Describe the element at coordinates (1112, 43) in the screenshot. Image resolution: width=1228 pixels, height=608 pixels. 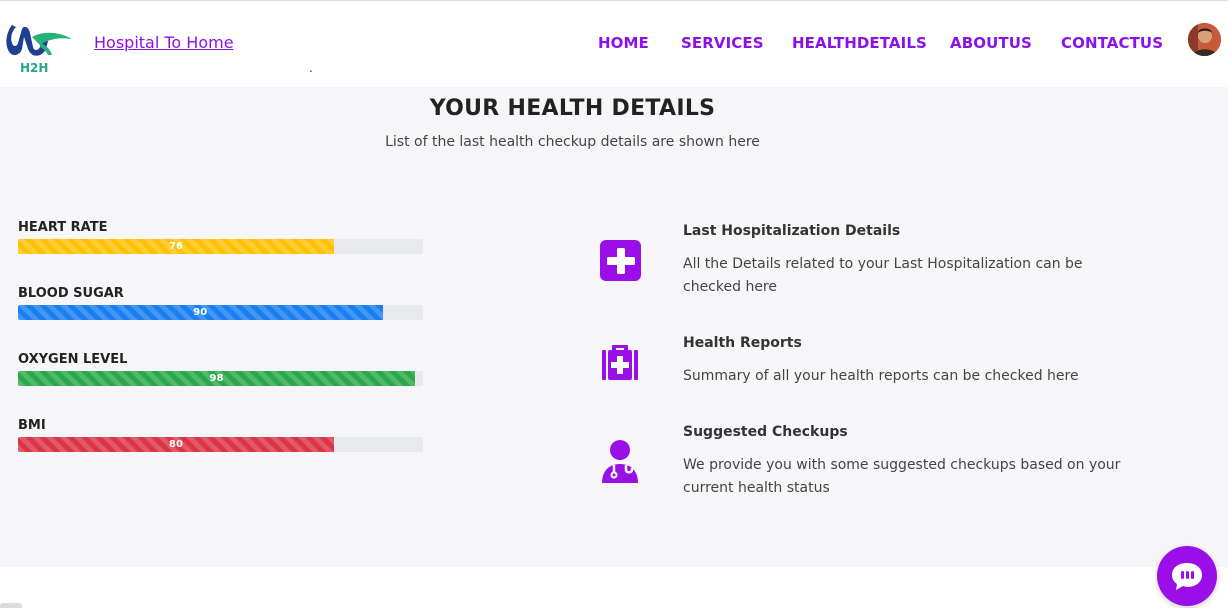
I see `nav-contactus: CONTACTUS` at that location.